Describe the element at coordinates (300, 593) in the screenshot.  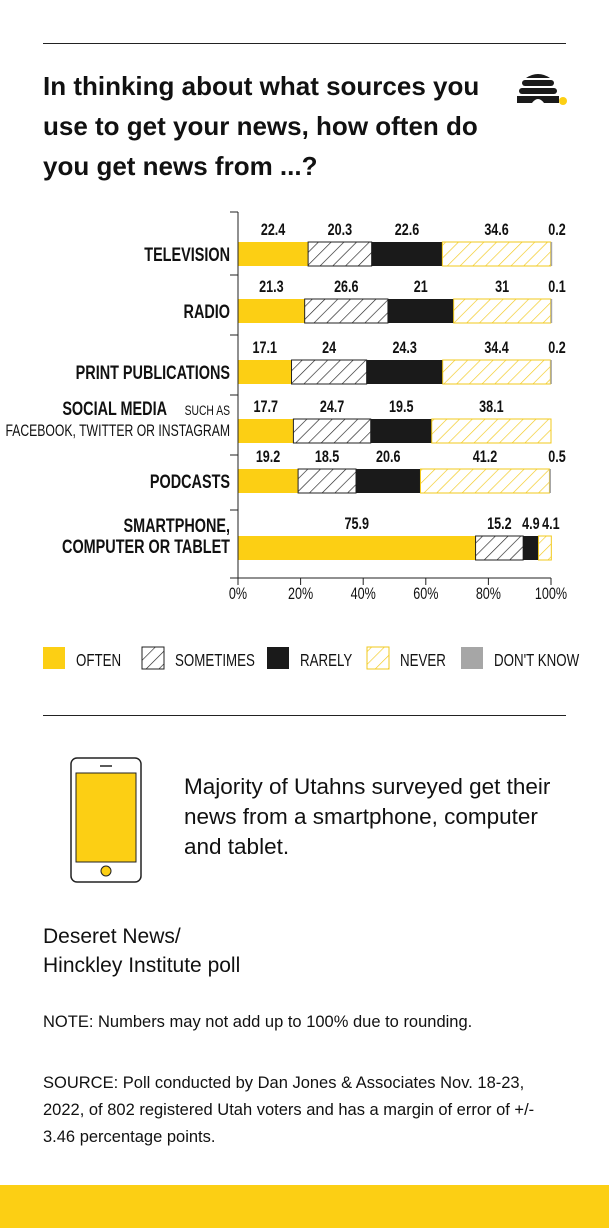
I see `x-tick-label: 20%` at that location.